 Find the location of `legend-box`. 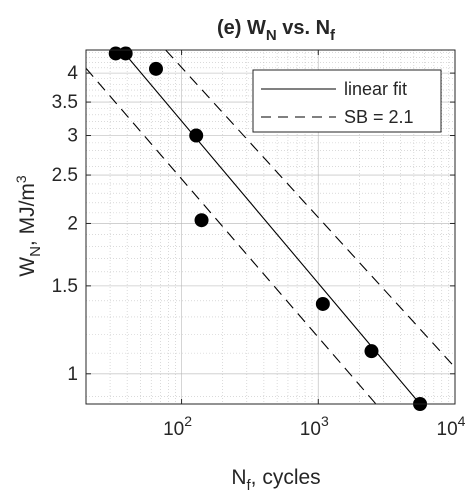

legend-box is located at coordinates (347, 101).